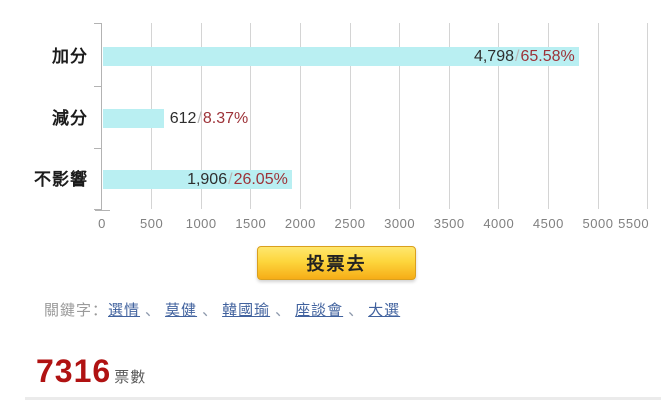 The height and width of the screenshot is (400, 661). What do you see at coordinates (181, 310) in the screenshot?
I see `keyword-link-2: 莫健` at bounding box center [181, 310].